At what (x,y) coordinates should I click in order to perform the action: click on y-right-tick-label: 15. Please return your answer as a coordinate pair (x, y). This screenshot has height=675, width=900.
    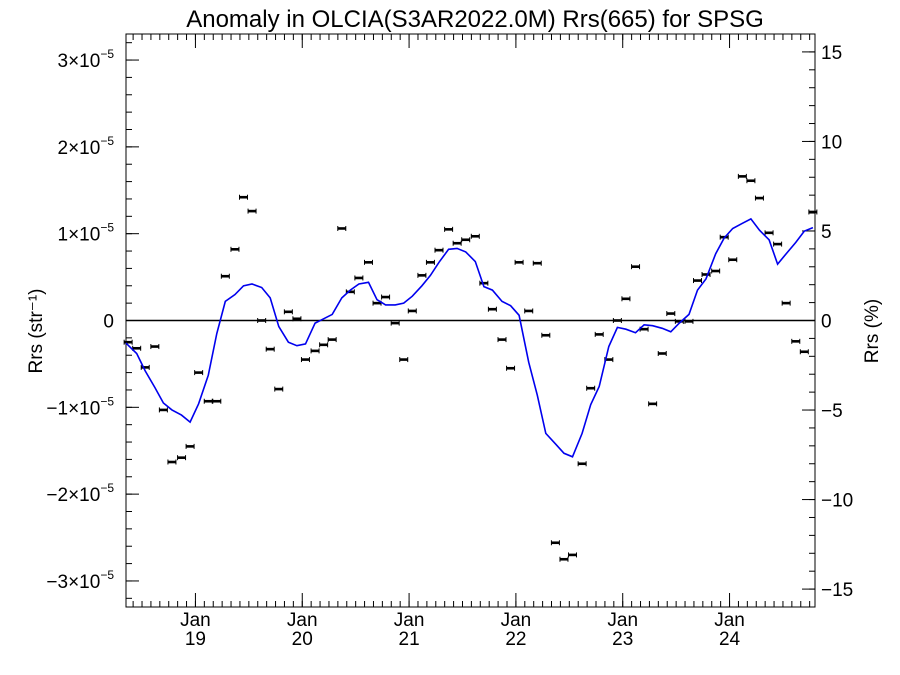
    Looking at the image, I should click on (831, 53).